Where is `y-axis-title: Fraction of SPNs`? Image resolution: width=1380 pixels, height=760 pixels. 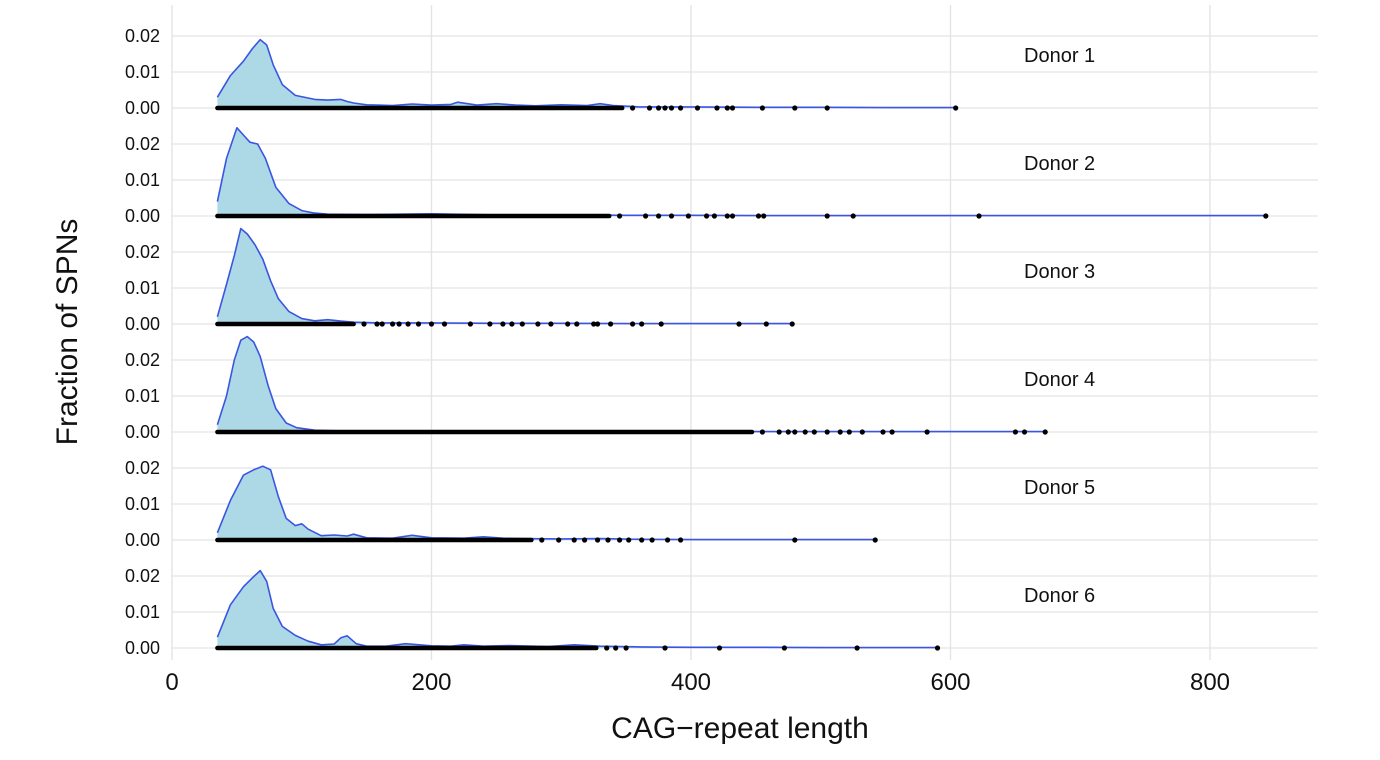 y-axis-title: Fraction of SPNs is located at coordinates (67, 332).